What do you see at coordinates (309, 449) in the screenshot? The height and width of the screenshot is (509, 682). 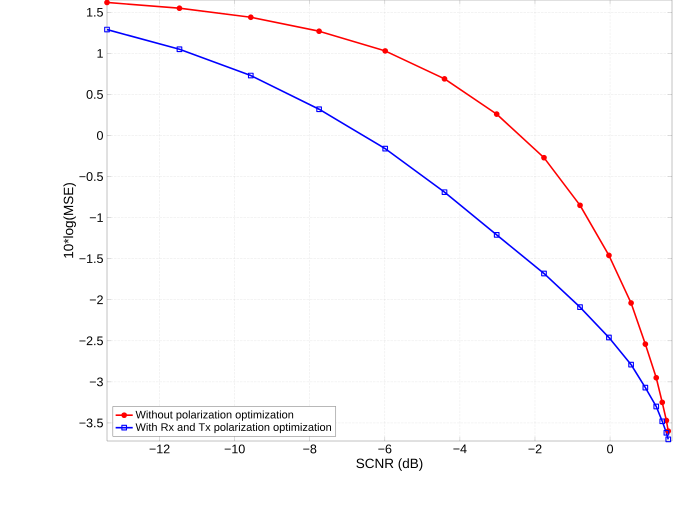 I see `x-tick-label: −8` at bounding box center [309, 449].